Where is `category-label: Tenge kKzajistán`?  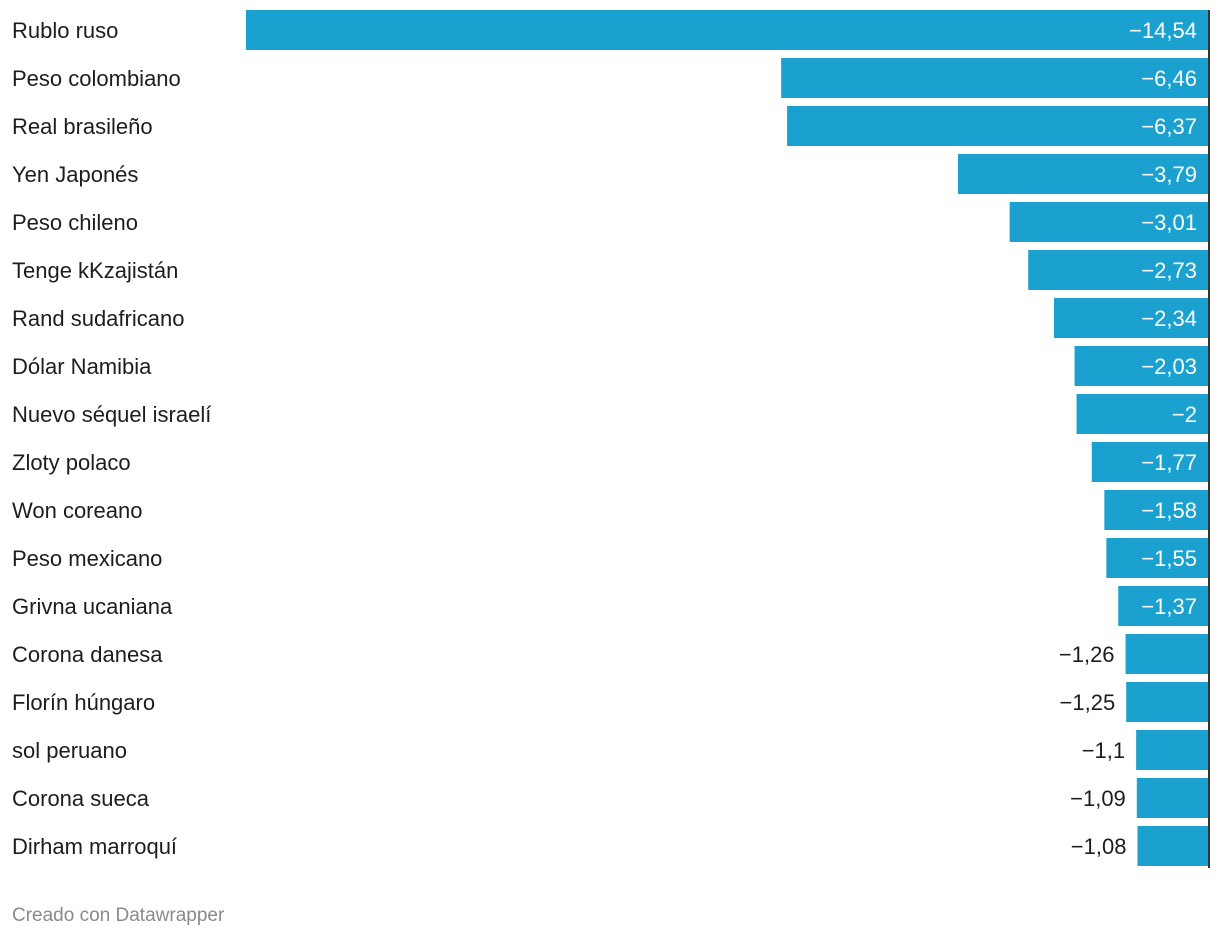 category-label: Tenge kKzajistán is located at coordinates (95, 270).